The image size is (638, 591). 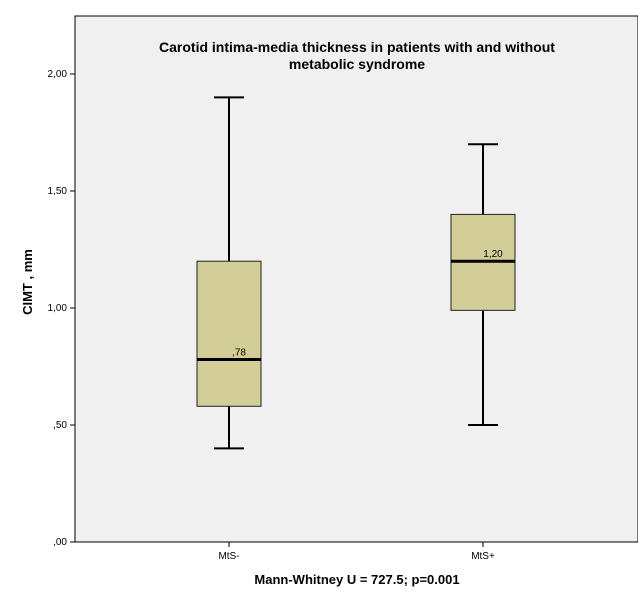 I want to click on chart-title-line-2: metabolic syndrome, so click(x=357, y=64).